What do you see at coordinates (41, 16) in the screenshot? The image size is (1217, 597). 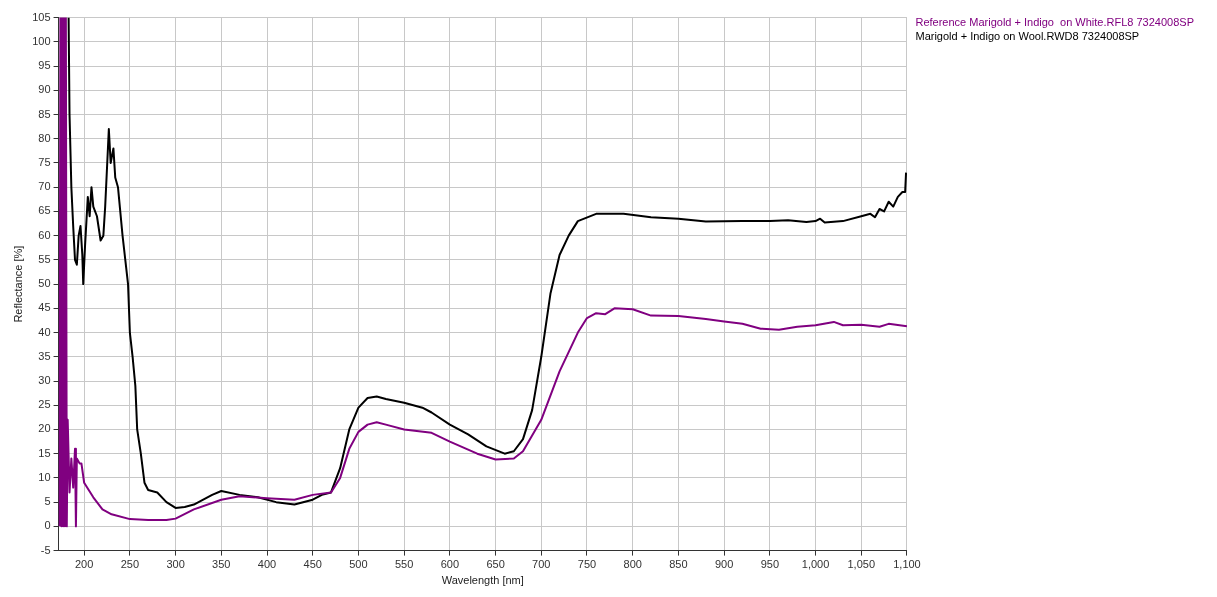 I see `y-tick-label: 105` at bounding box center [41, 16].